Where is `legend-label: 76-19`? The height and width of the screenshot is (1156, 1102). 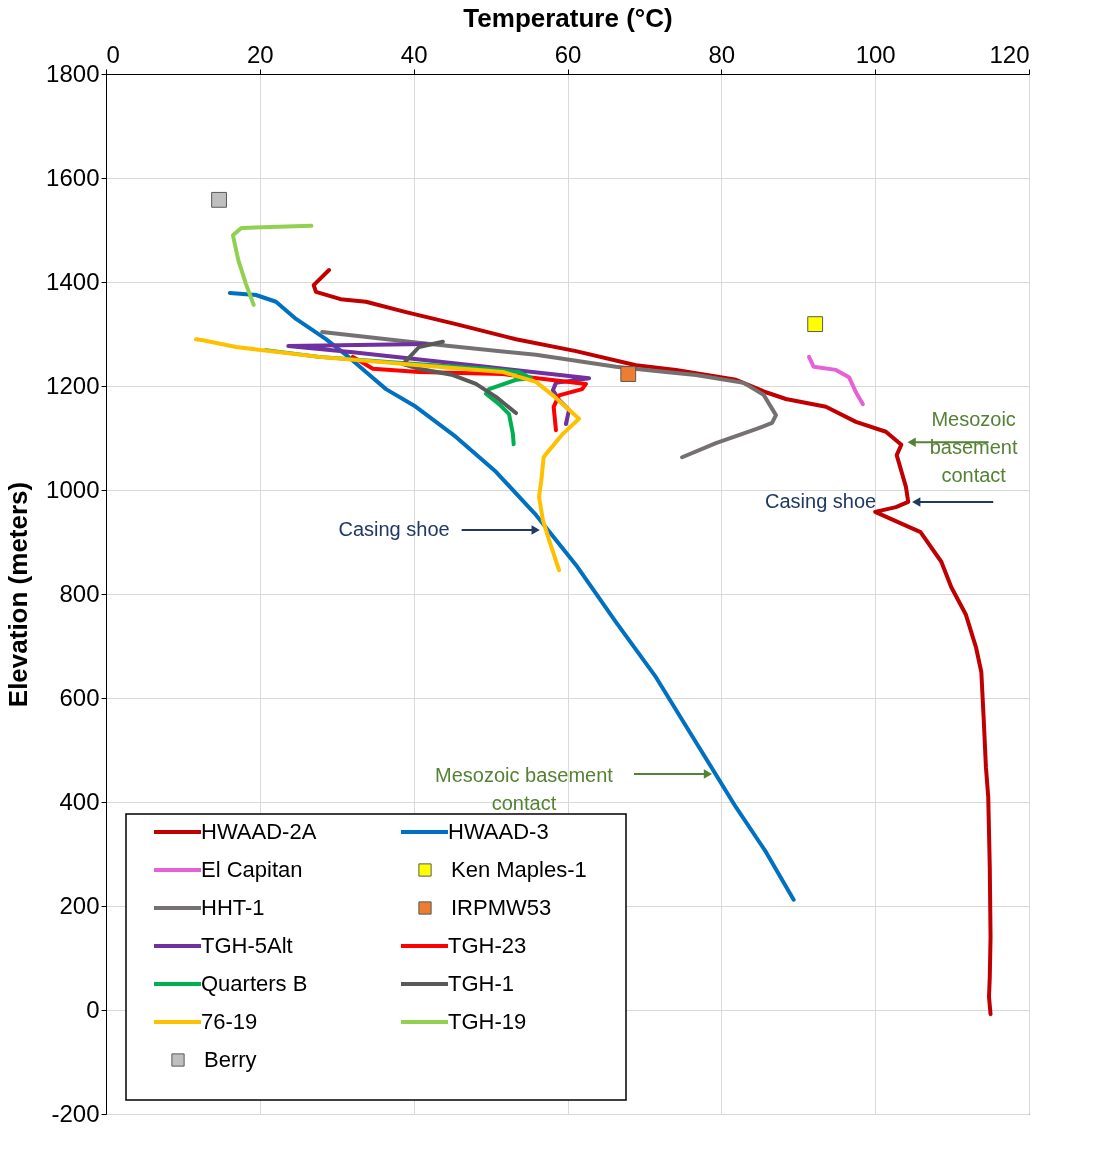
legend-label: 76-19 is located at coordinates (229, 1021).